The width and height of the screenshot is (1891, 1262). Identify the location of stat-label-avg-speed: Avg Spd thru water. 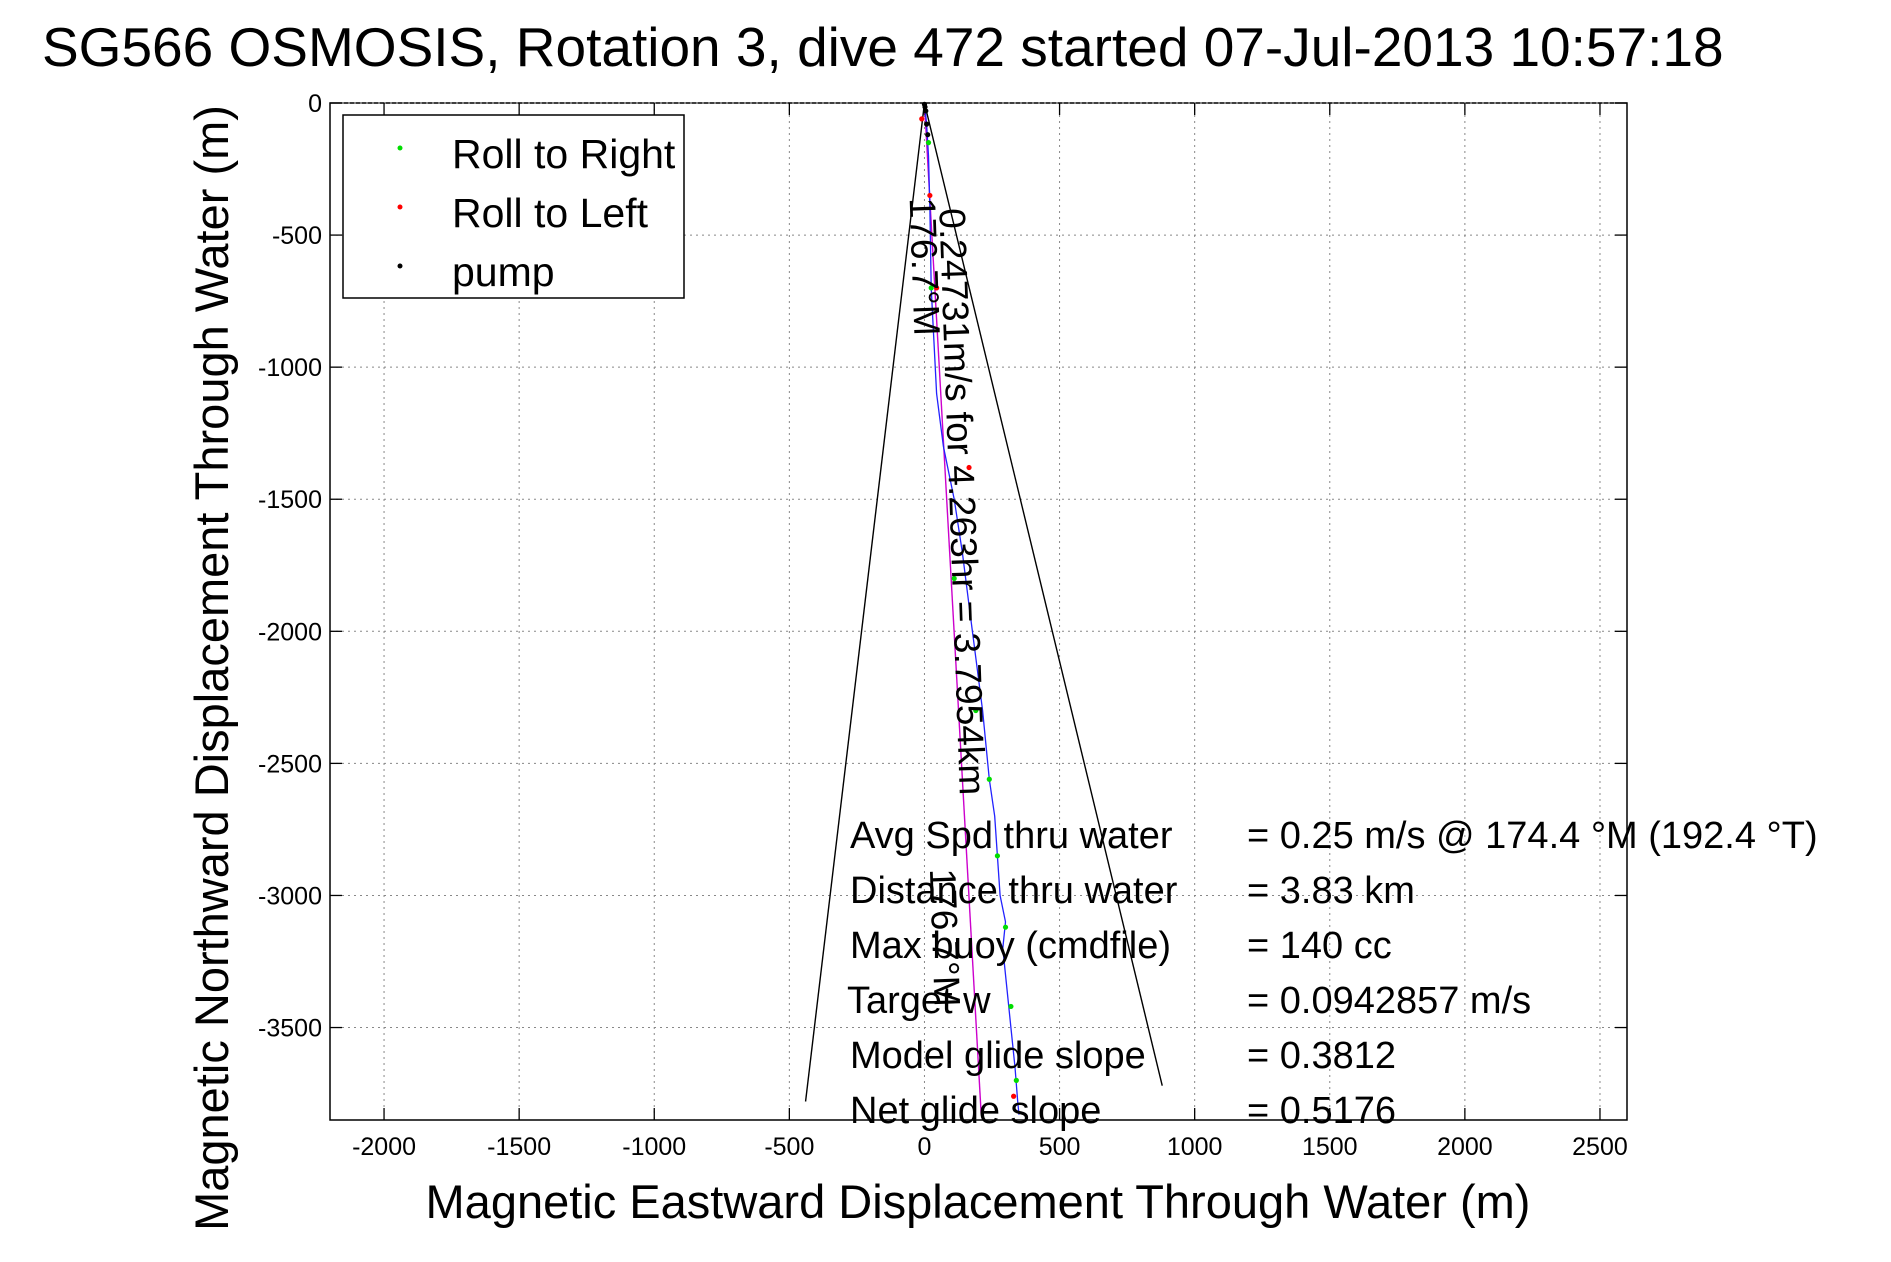
(1011, 836).